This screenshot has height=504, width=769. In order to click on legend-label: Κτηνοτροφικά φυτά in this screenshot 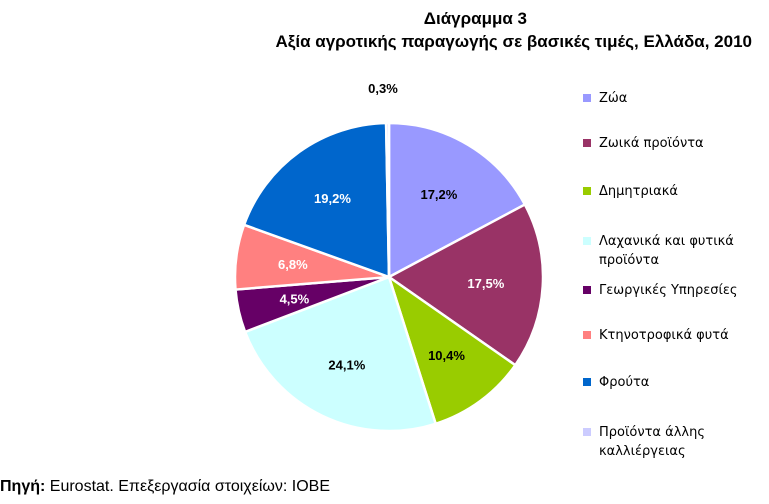, I will do `click(664, 335)`.